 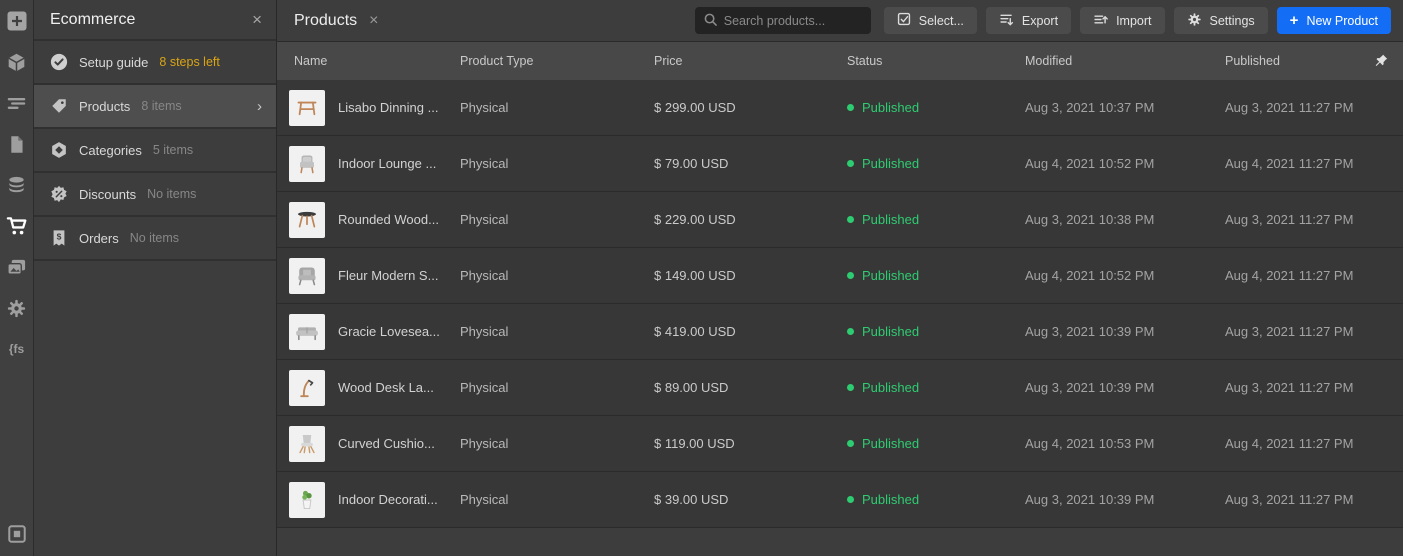 What do you see at coordinates (1006, 21) in the screenshot?
I see `export-icon` at bounding box center [1006, 21].